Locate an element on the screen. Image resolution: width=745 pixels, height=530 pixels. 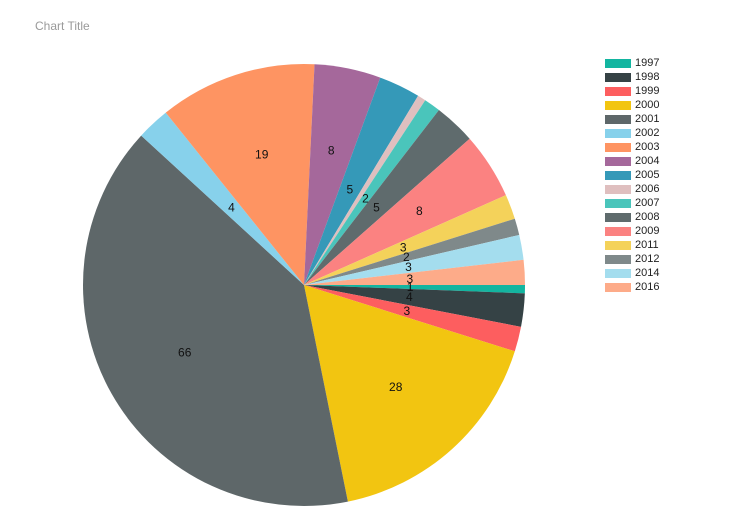
pie-slice-2002 is located at coordinates (222, 198).